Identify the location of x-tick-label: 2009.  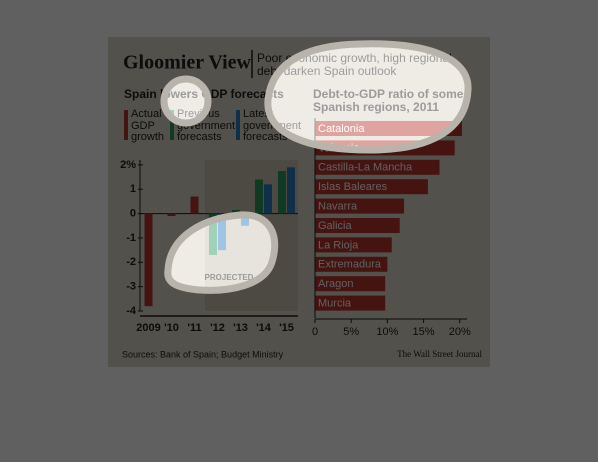
(148, 328).